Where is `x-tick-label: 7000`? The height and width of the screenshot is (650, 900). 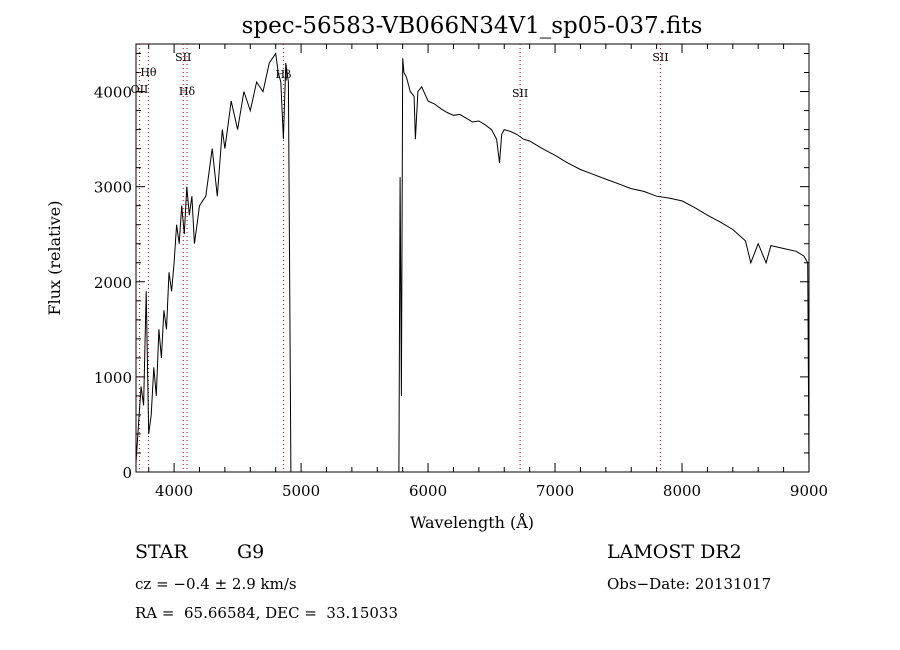 x-tick-label: 7000 is located at coordinates (555, 491).